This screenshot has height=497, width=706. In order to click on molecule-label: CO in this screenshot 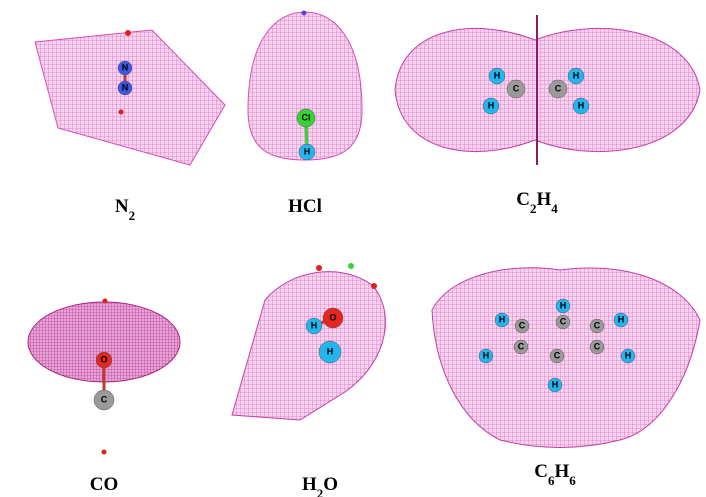, I will do `click(104, 484)`.